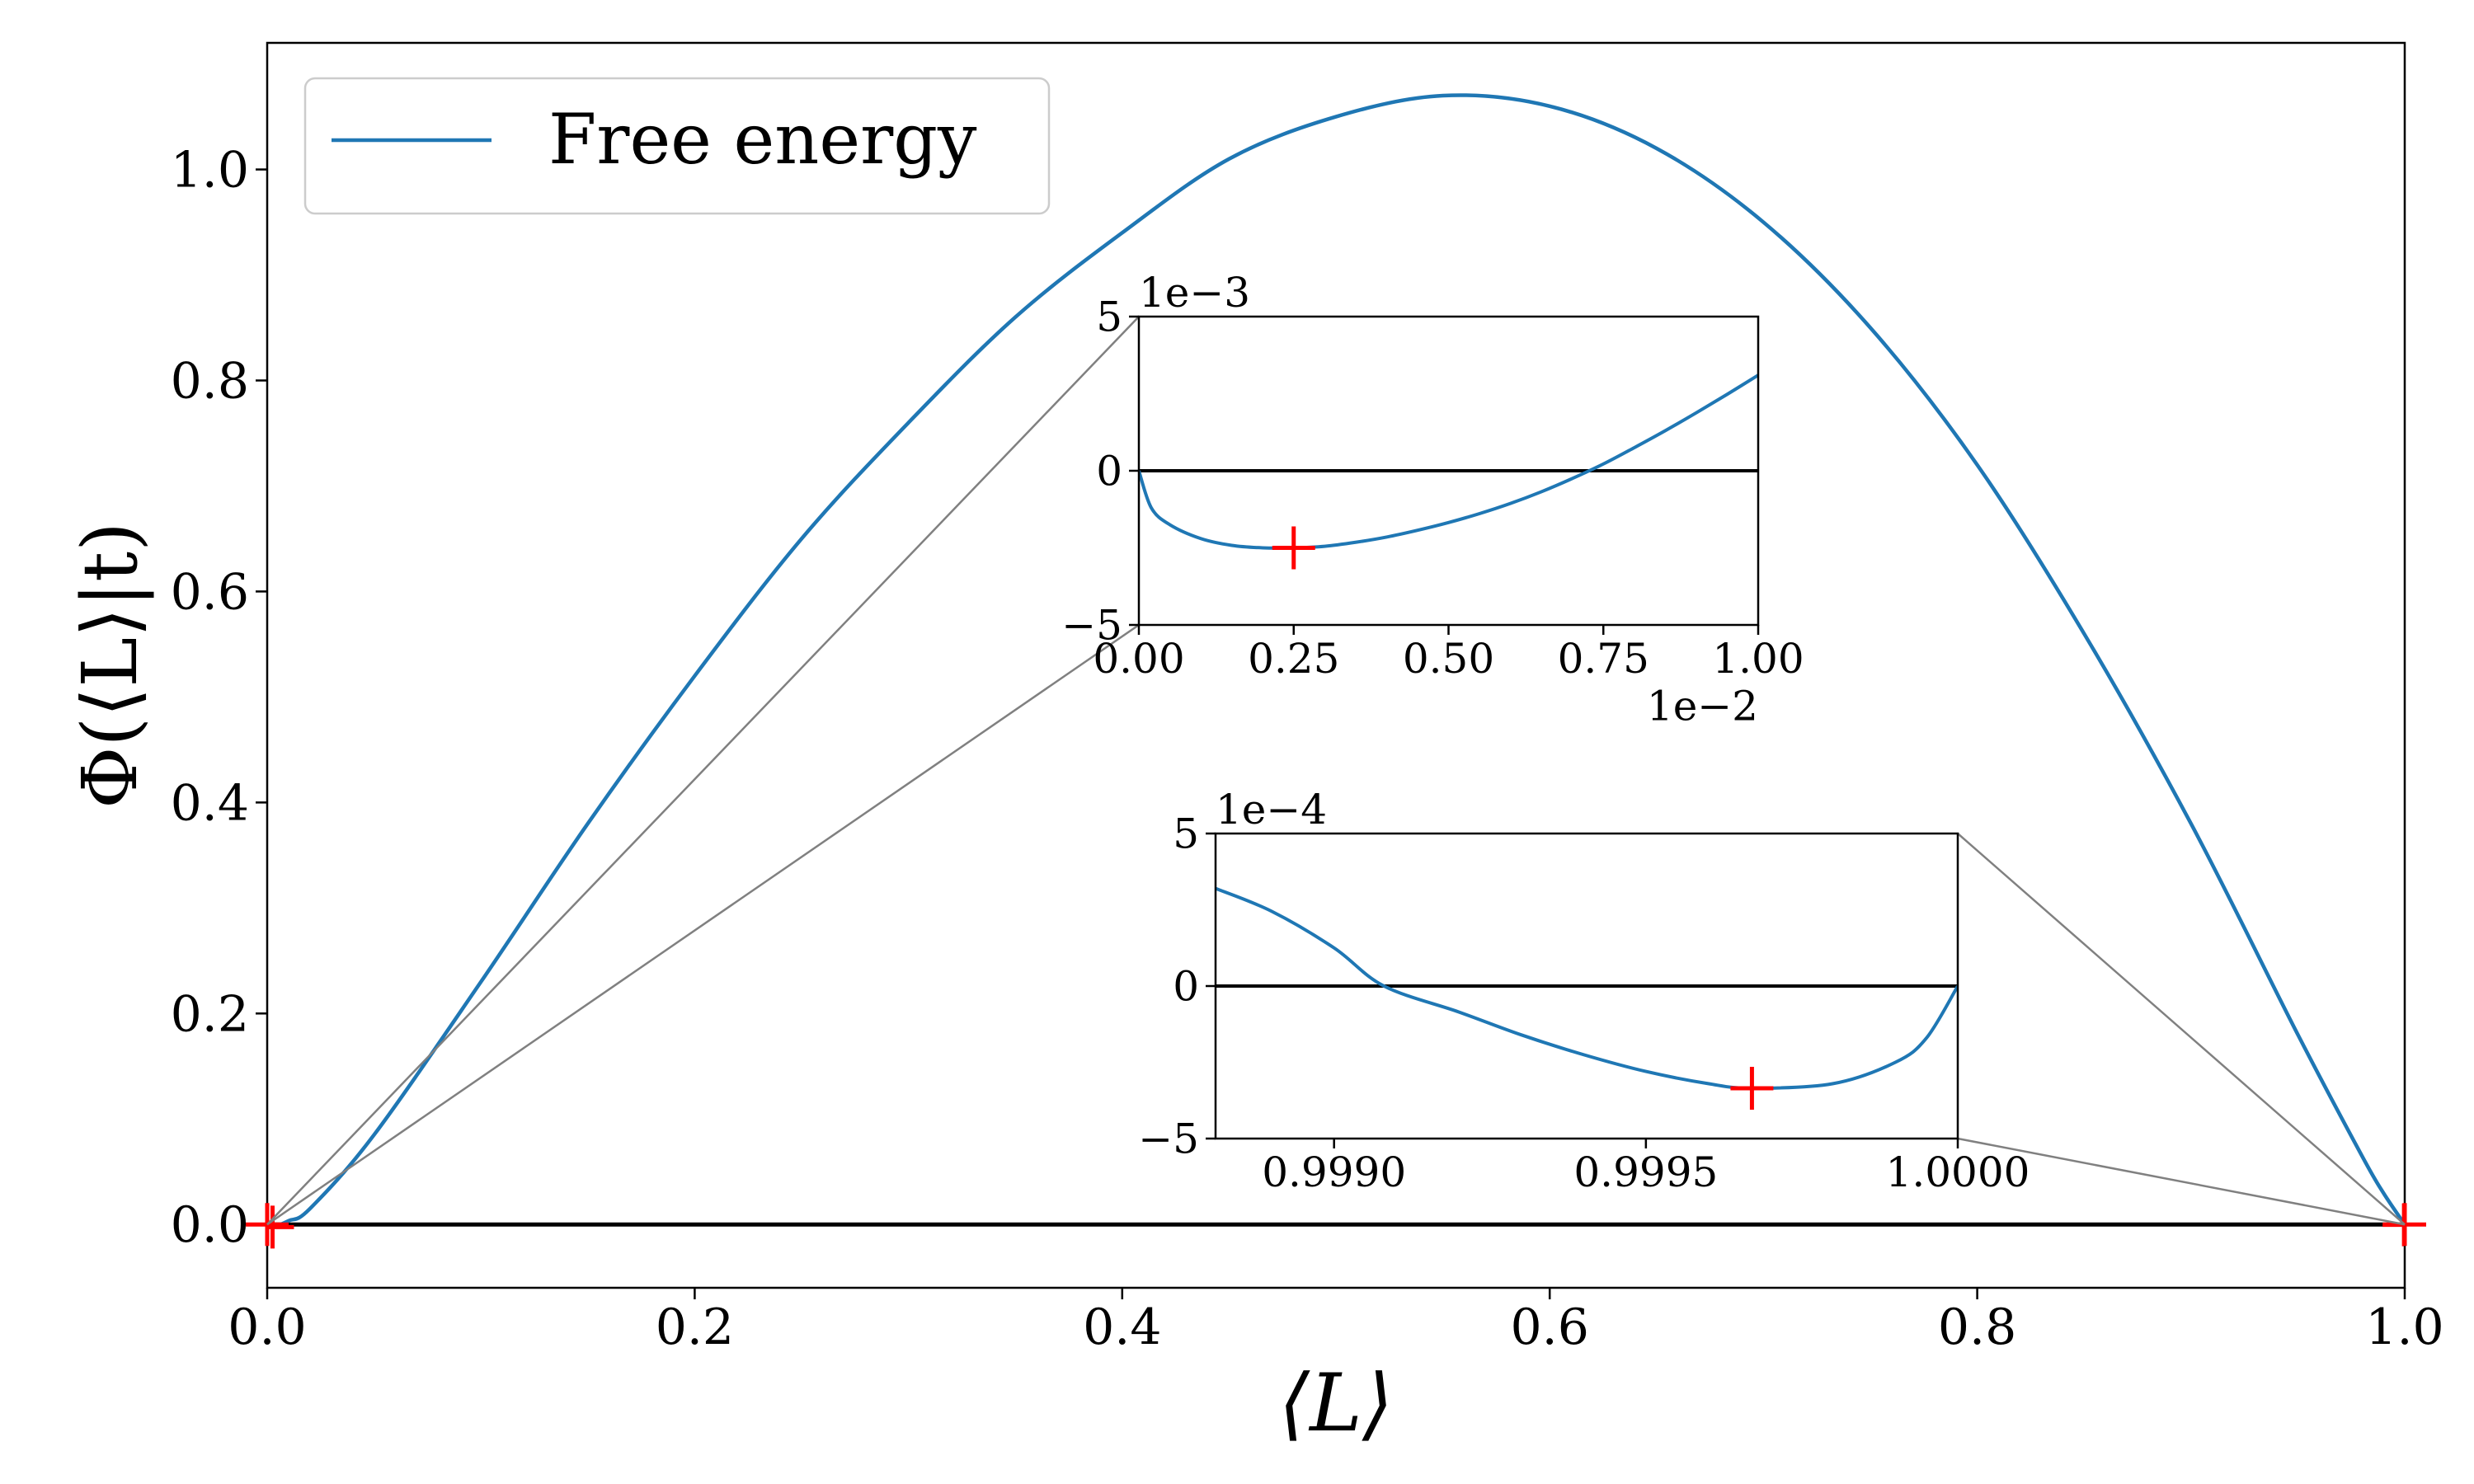 The height and width of the screenshot is (1484, 2474). I want to click on inset-left-zoom: 0.00 0.25 0.50 0.75 1.00 −5 0 5 1e−3 1e−2, so click(1432, 500).